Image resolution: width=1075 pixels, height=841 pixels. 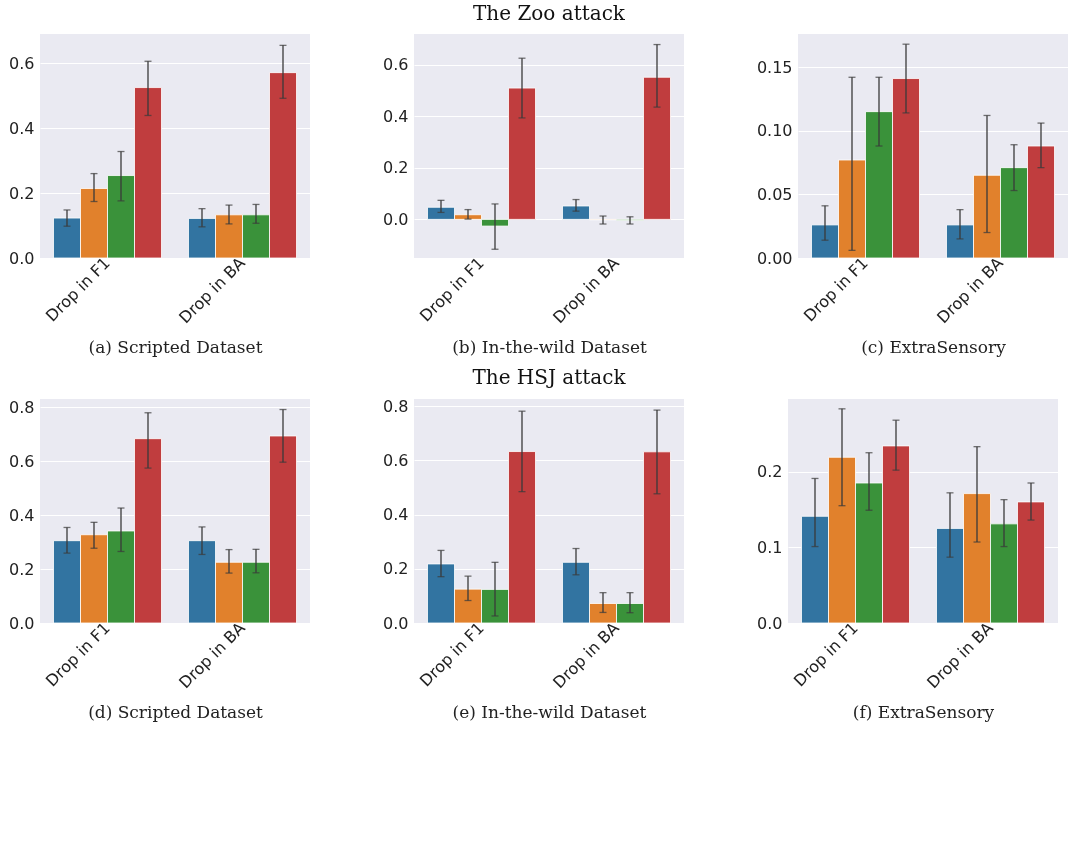 What do you see at coordinates (549, 13) in the screenshot?
I see `chart-title: The Zoo attack` at bounding box center [549, 13].